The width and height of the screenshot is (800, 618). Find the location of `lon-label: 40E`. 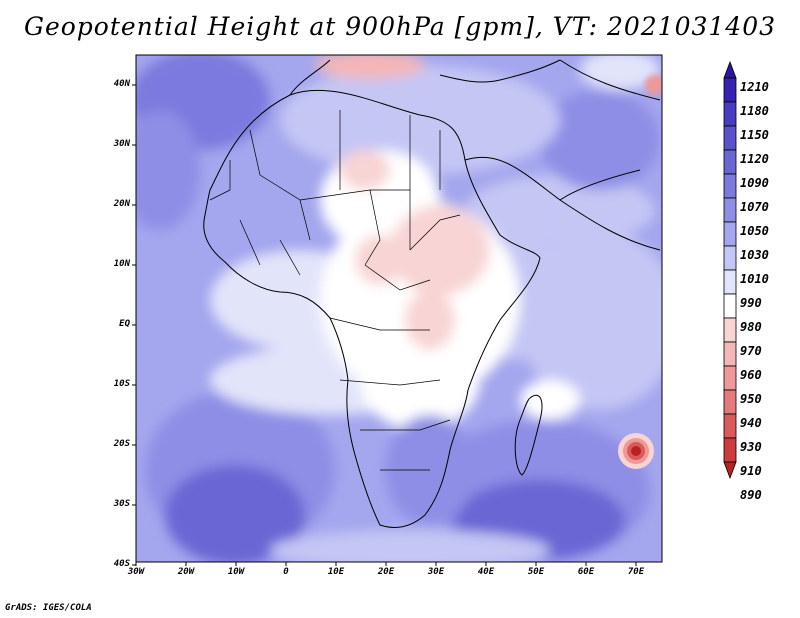

lon-label: 40E is located at coordinates (486, 572).